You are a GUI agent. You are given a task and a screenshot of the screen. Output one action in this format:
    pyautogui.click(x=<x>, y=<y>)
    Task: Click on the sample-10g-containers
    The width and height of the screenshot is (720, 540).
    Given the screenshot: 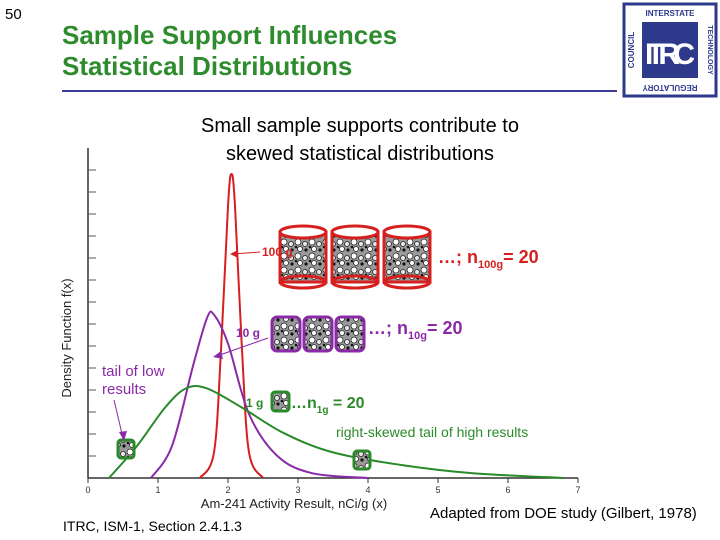 What is the action you would take?
    pyautogui.click(x=318, y=334)
    